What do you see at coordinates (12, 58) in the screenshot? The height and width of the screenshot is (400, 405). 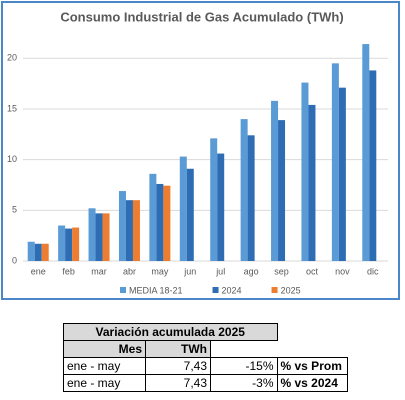 I see `y-tick-label: 20` at bounding box center [12, 58].